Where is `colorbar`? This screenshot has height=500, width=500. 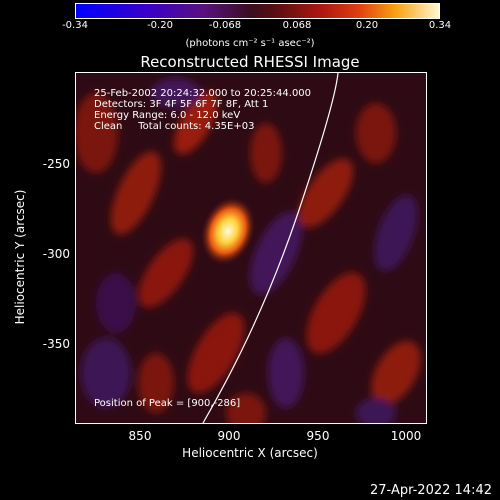
colorbar is located at coordinates (257, 11).